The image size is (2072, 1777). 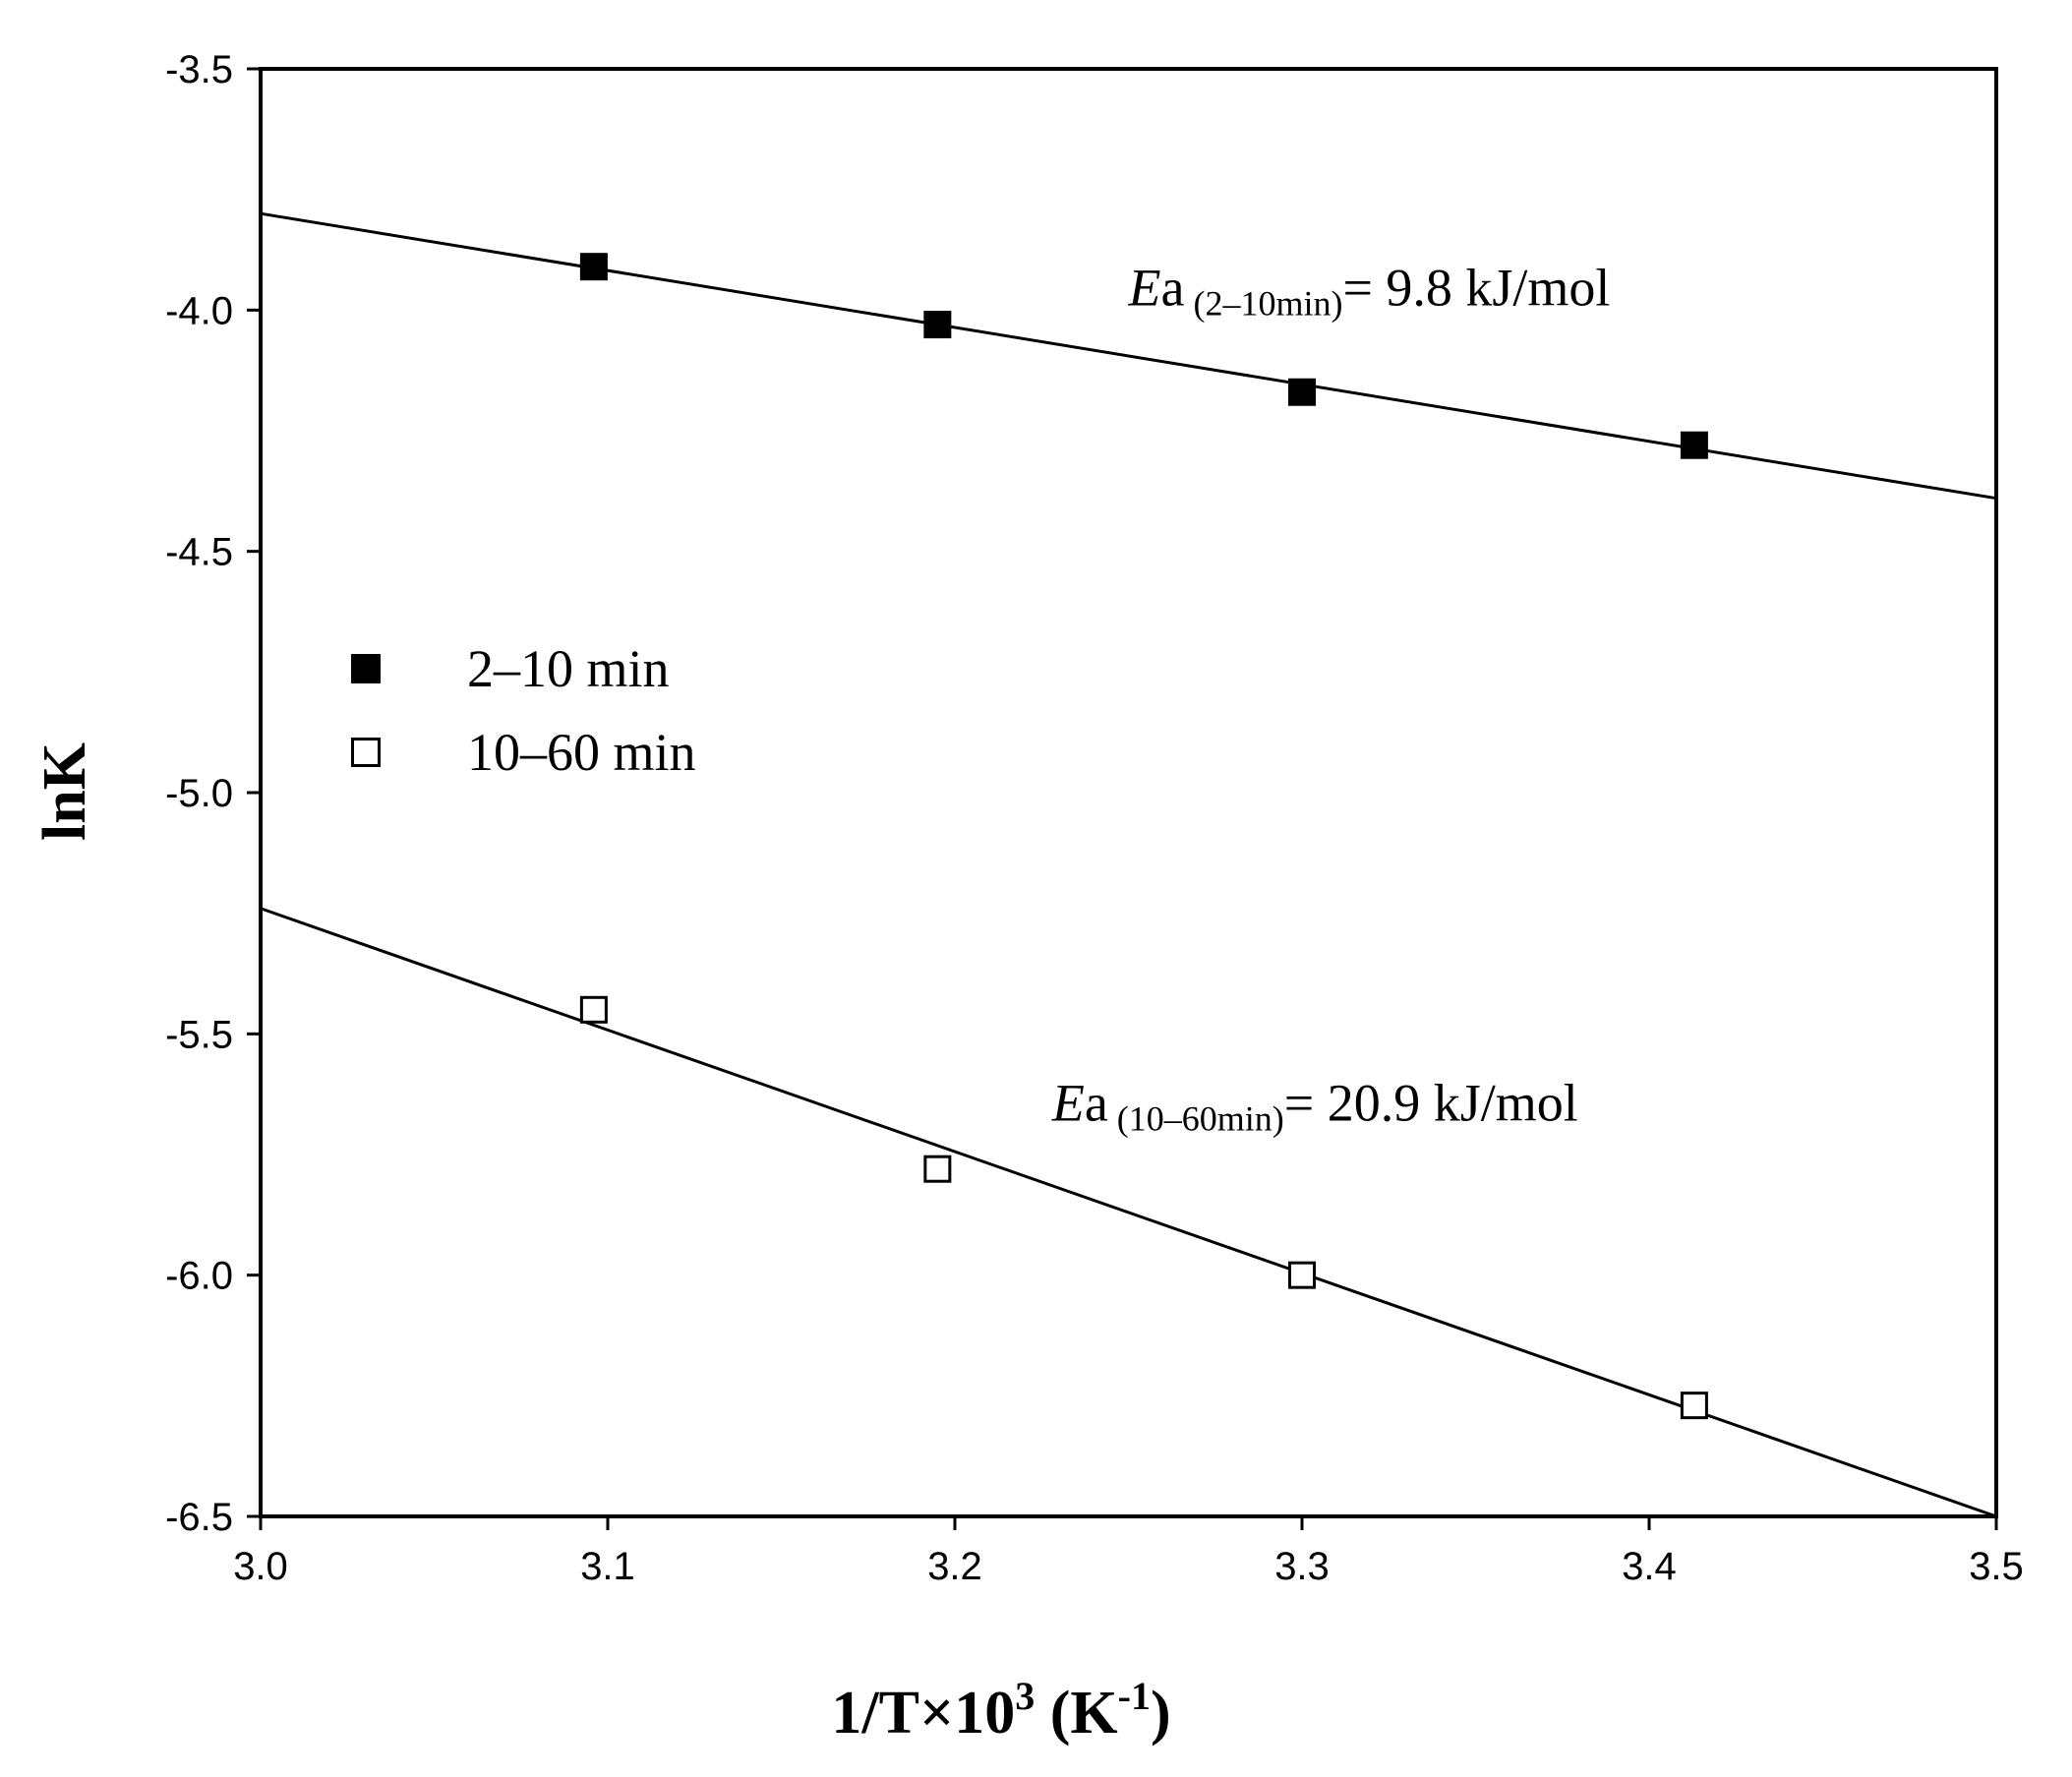 What do you see at coordinates (199, 310) in the screenshot?
I see `y-tick-label: -4.0` at bounding box center [199, 310].